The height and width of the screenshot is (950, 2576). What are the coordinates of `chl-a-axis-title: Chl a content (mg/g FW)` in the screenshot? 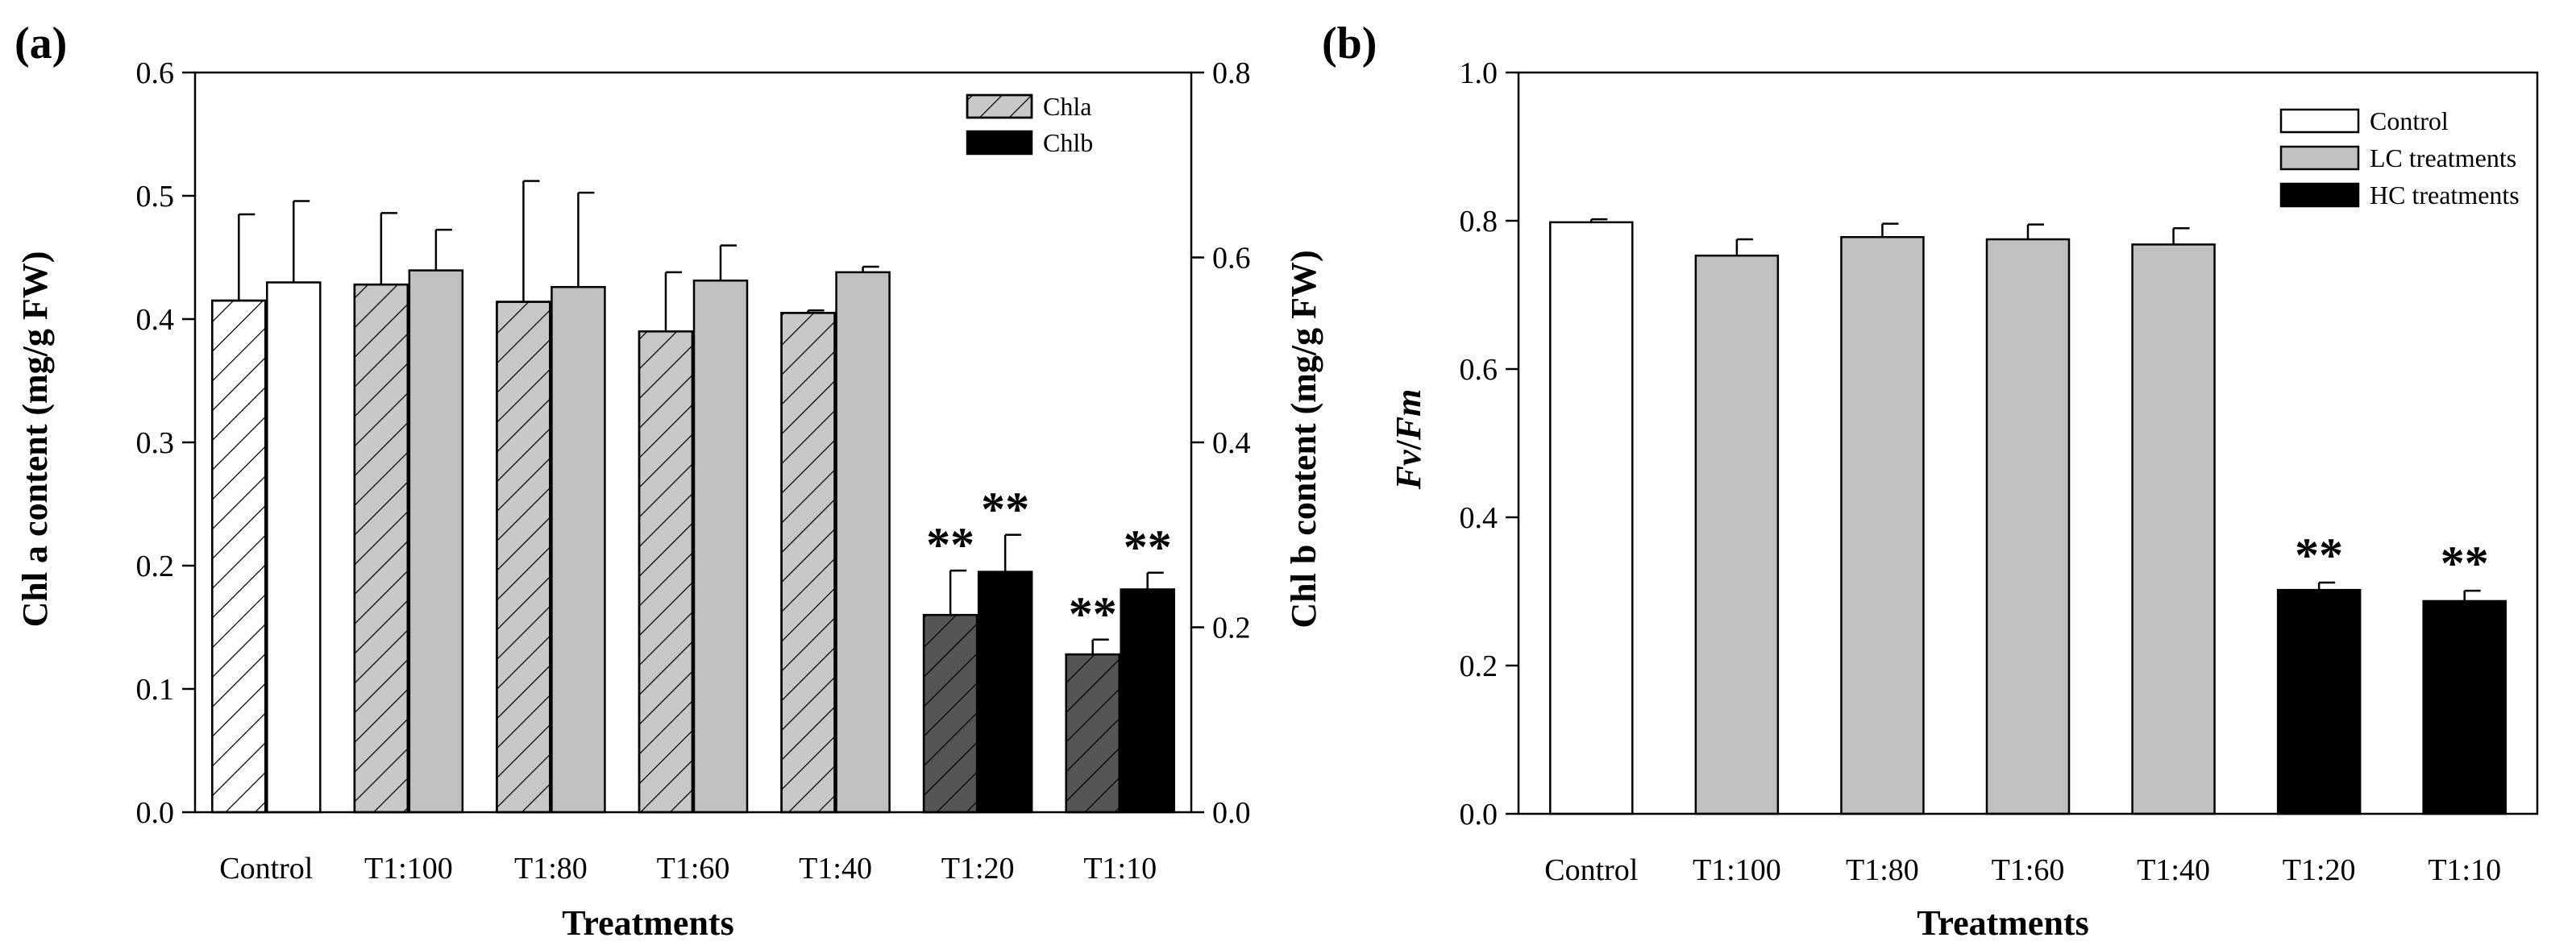 It's located at (35, 439).